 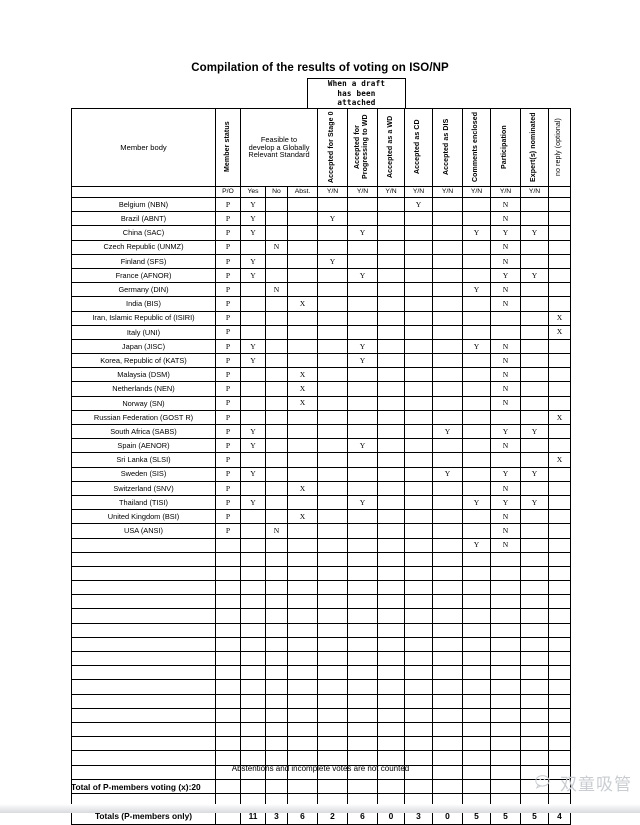 I want to click on cell-acc_stage0, so click(x=333, y=247).